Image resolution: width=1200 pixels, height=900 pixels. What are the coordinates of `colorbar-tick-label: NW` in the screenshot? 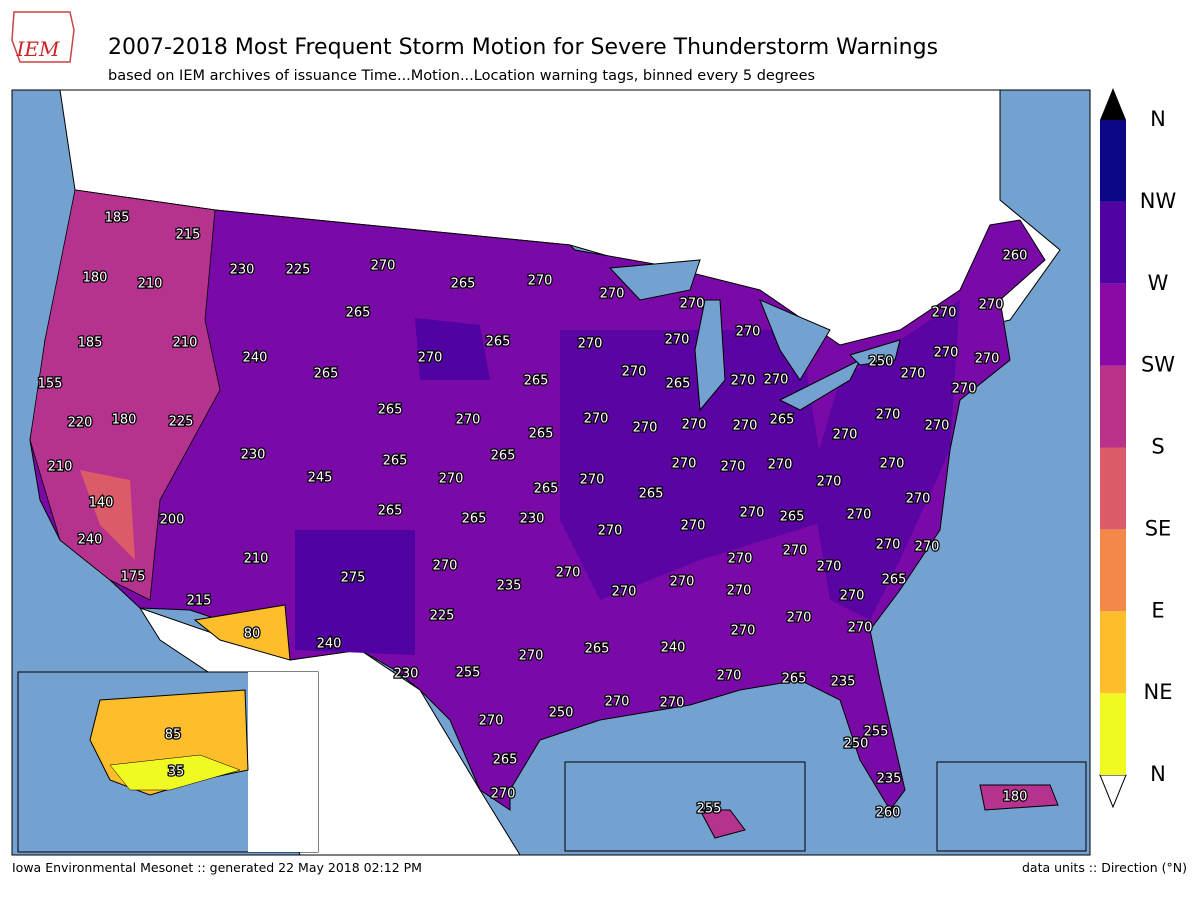 It's located at (1158, 201).